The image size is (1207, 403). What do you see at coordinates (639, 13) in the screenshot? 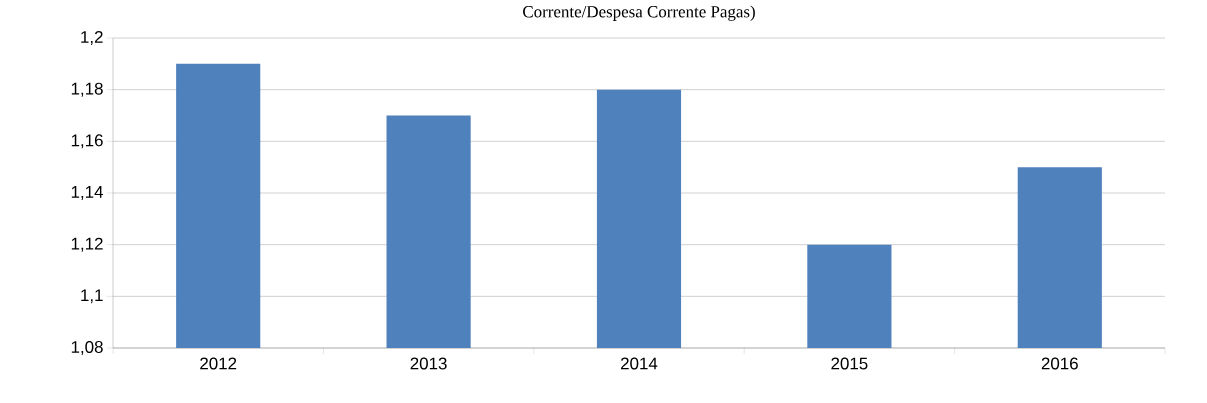
I see `chart-title: Corrente/Despesa Corrente Pagas)` at bounding box center [639, 13].